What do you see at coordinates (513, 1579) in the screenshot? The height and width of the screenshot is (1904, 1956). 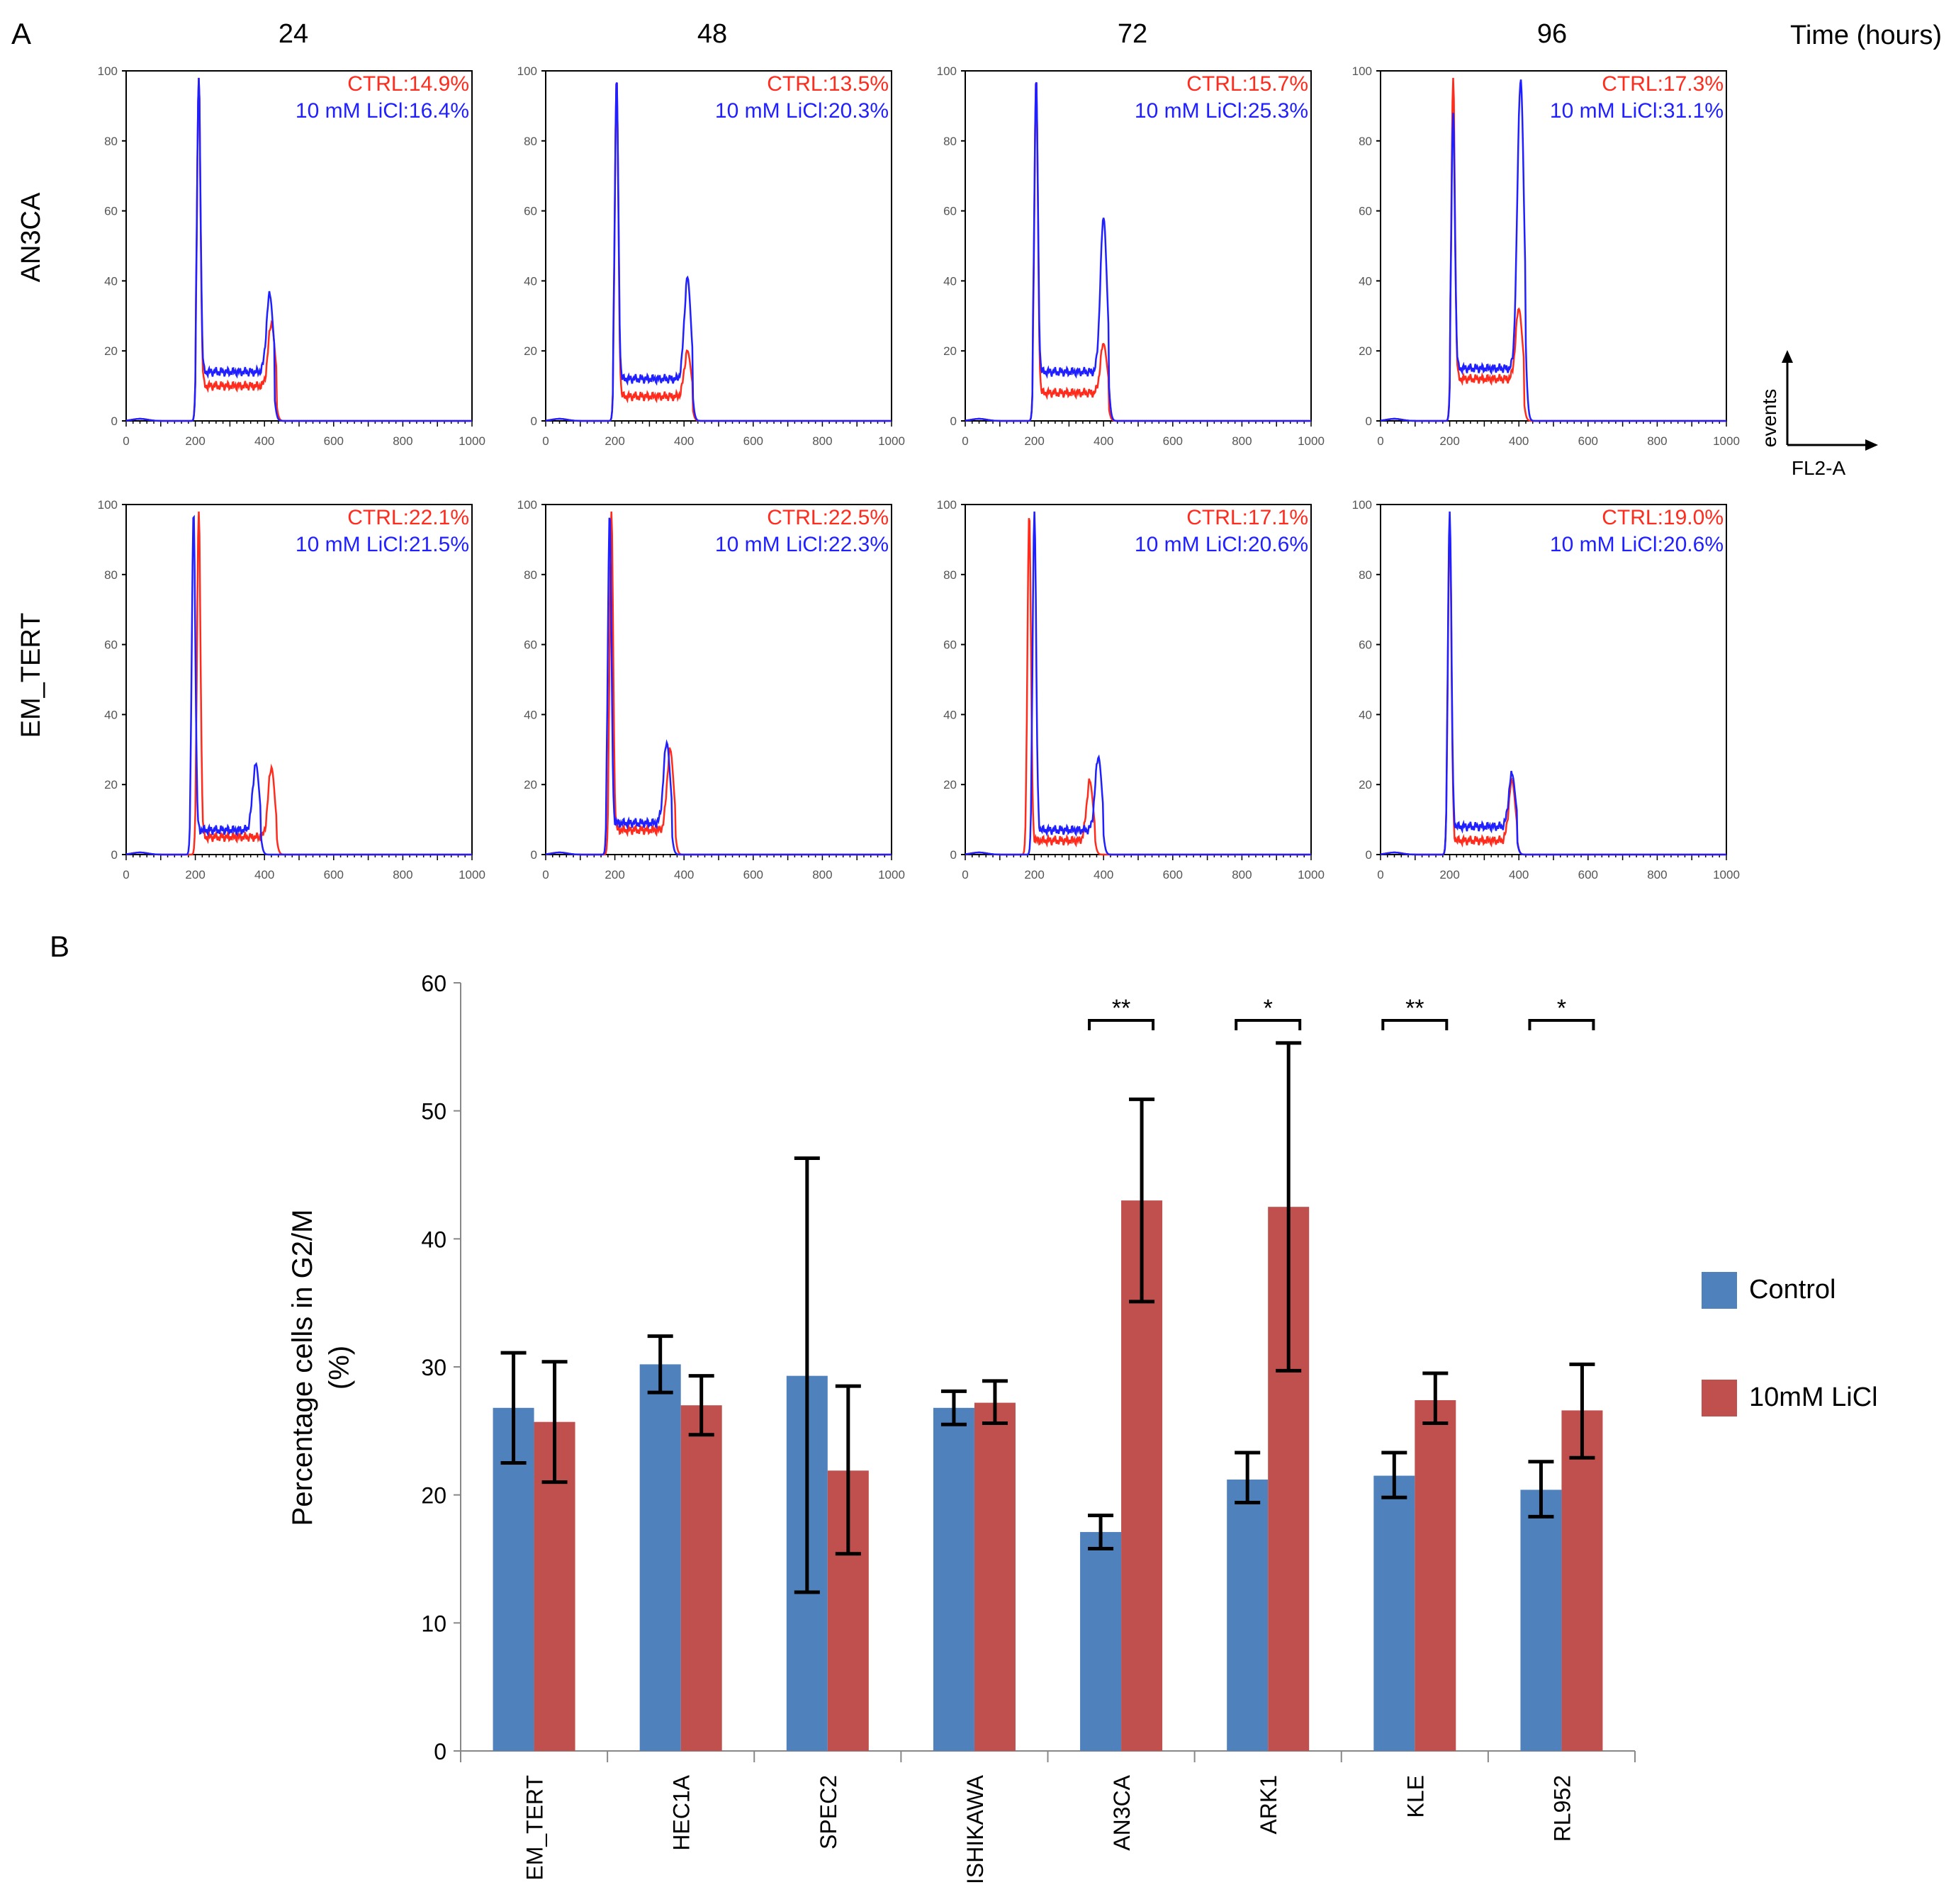 I see `control-bar-em_tert` at bounding box center [513, 1579].